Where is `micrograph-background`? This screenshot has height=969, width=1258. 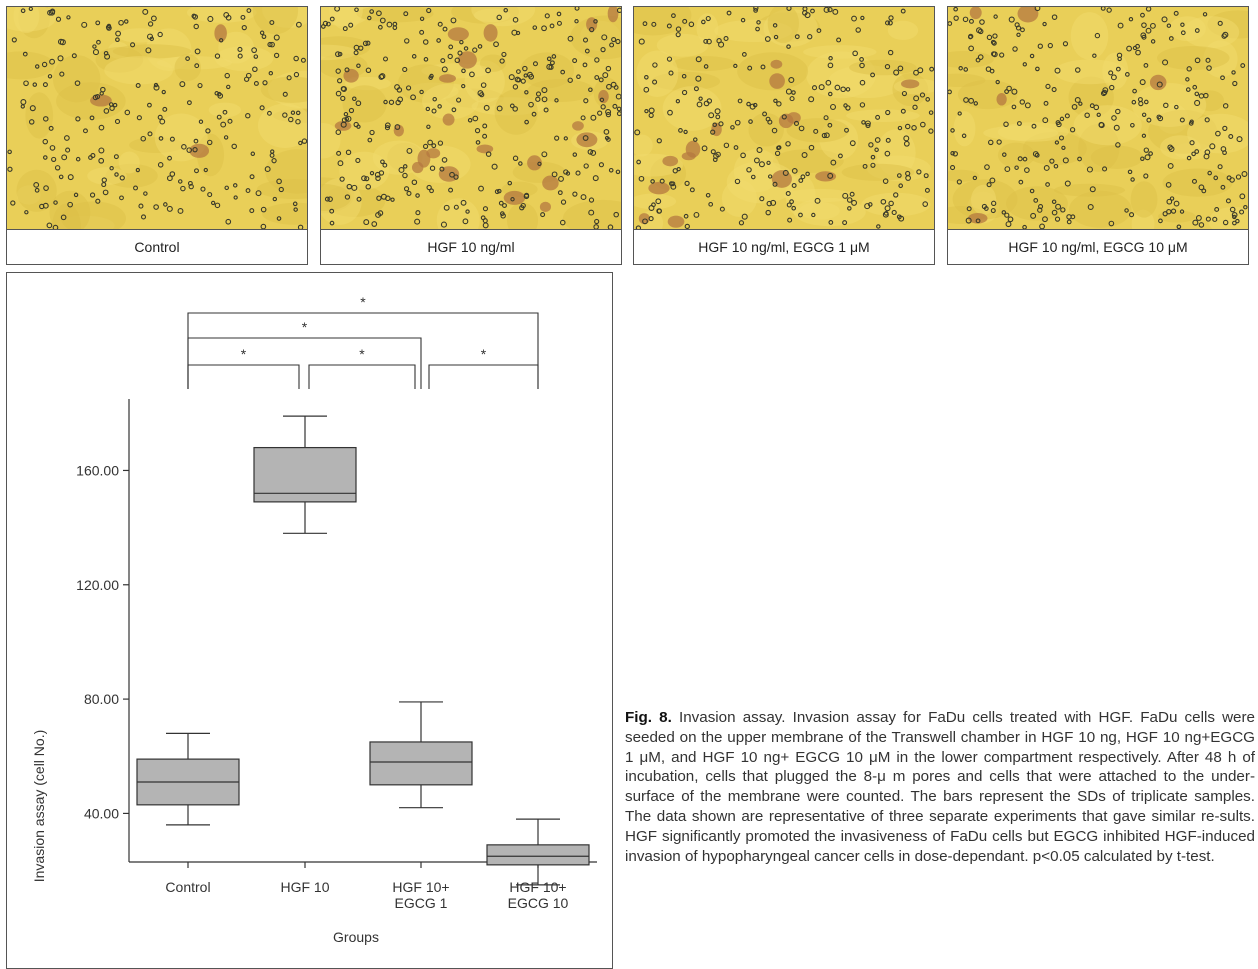 micrograph-background is located at coordinates (157, 118).